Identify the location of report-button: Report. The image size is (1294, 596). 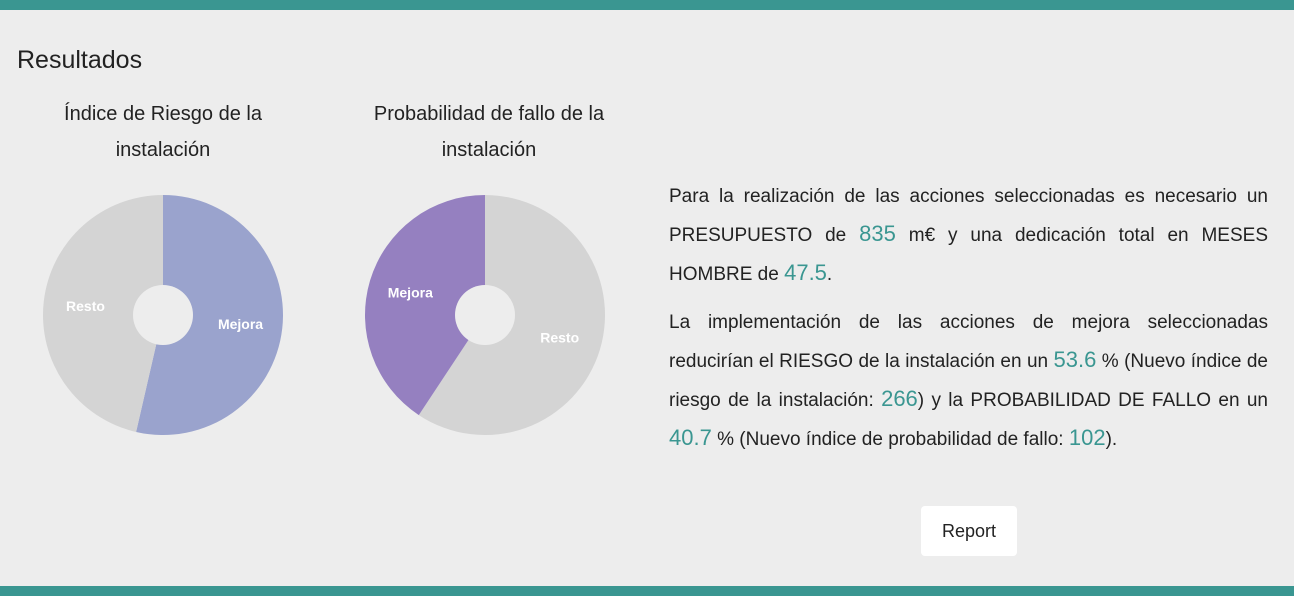
(969, 531).